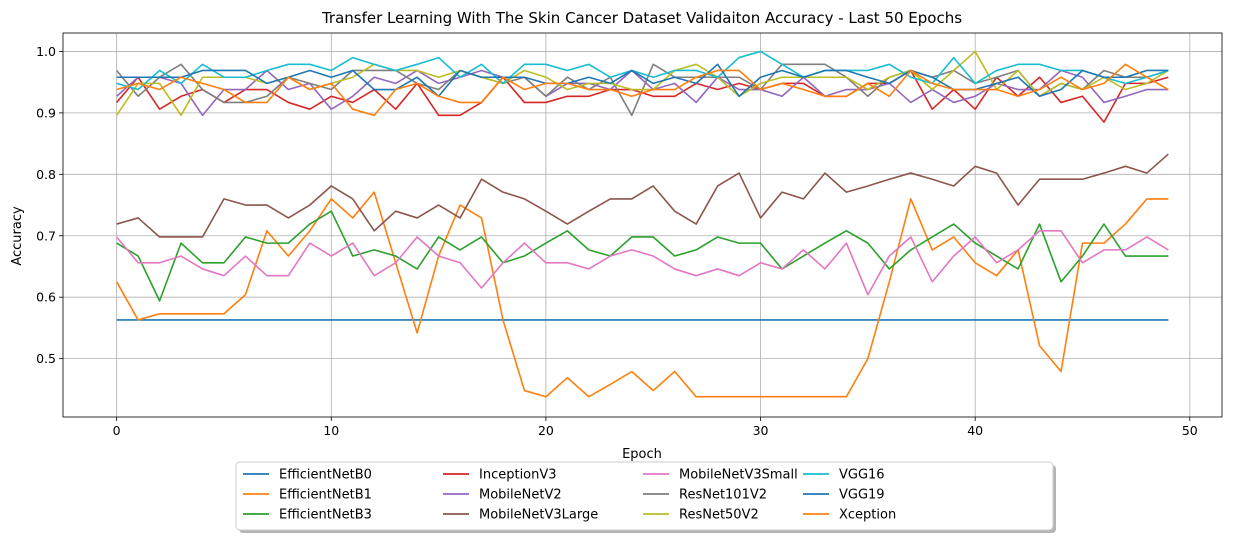 The image size is (1233, 539). I want to click on series-line-mobilenetv3large, so click(642, 195).